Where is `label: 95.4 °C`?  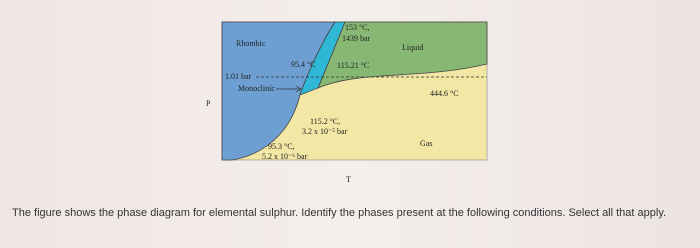 label: 95.4 °C is located at coordinates (303, 64).